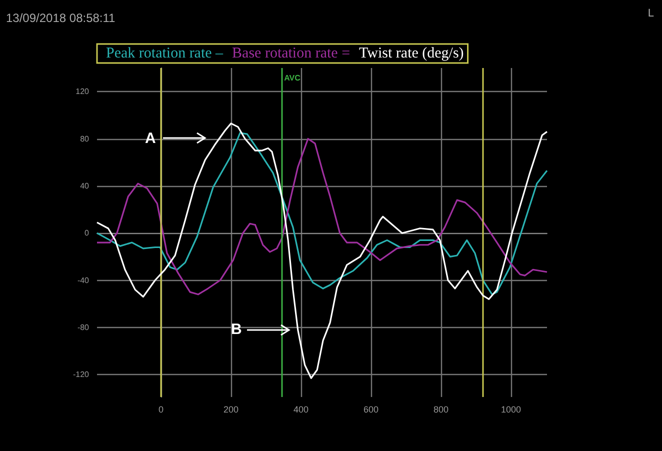  What do you see at coordinates (291, 54) in the screenshot?
I see `text: Base rotation rate =` at bounding box center [291, 54].